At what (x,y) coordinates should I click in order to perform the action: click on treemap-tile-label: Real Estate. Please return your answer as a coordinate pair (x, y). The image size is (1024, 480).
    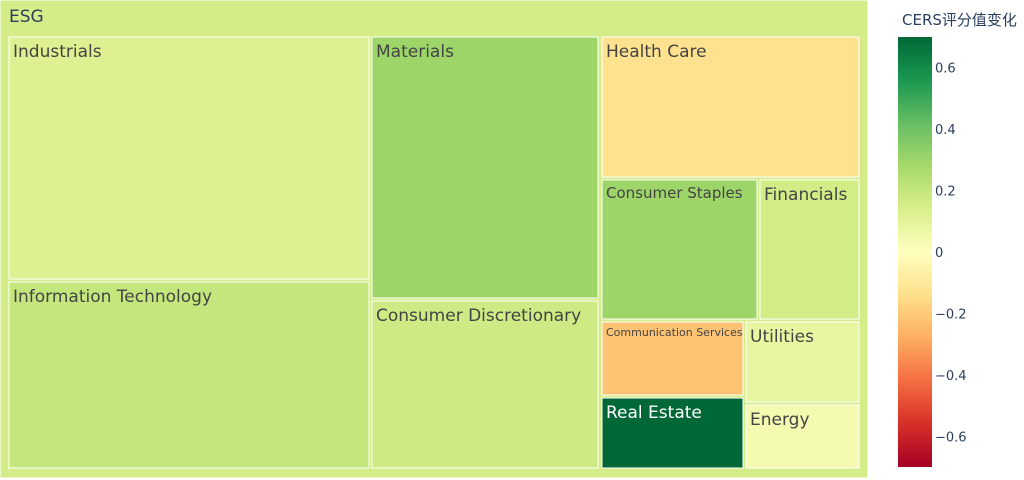
    Looking at the image, I should click on (654, 413).